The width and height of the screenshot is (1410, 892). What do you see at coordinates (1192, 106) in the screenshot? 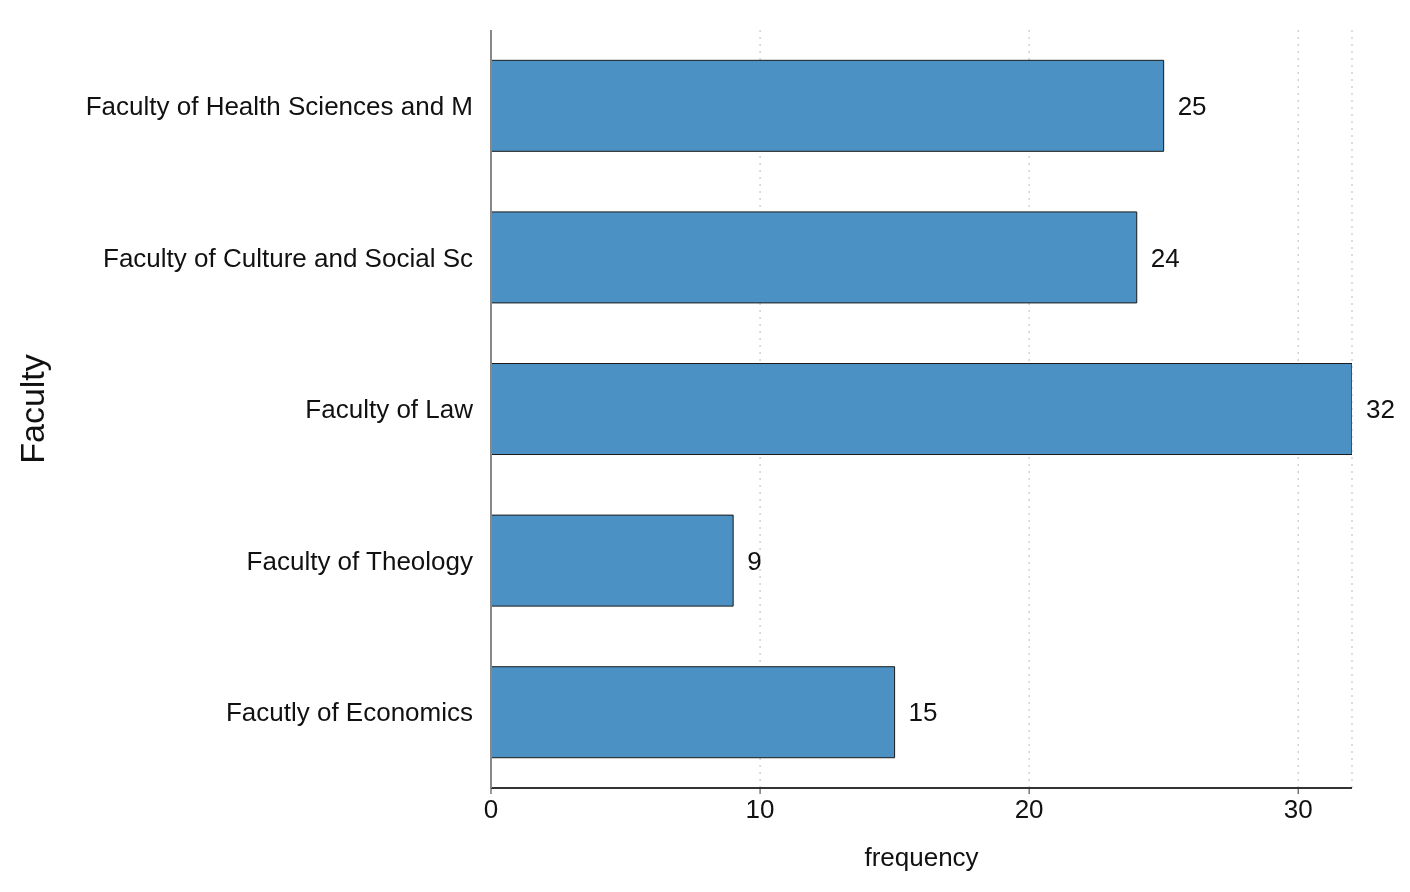
I see `data-label: 25` at bounding box center [1192, 106].